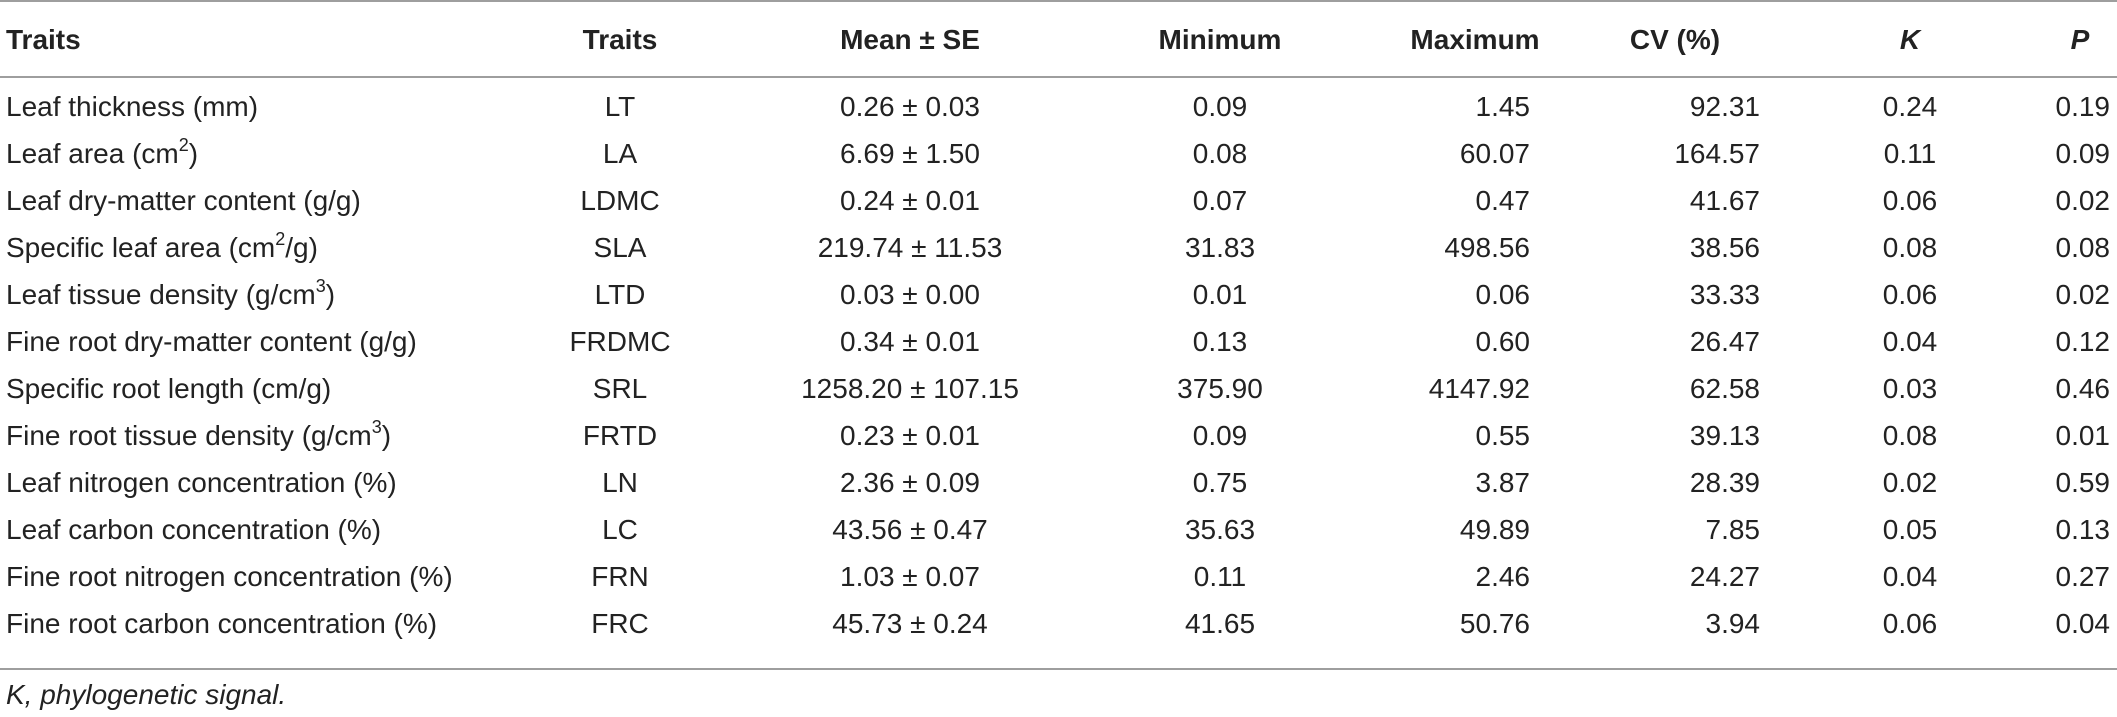 This screenshot has width=2117, height=717. Describe the element at coordinates (910, 623) in the screenshot. I see `cell-mean-se: 45.73 ± 0.24` at that location.